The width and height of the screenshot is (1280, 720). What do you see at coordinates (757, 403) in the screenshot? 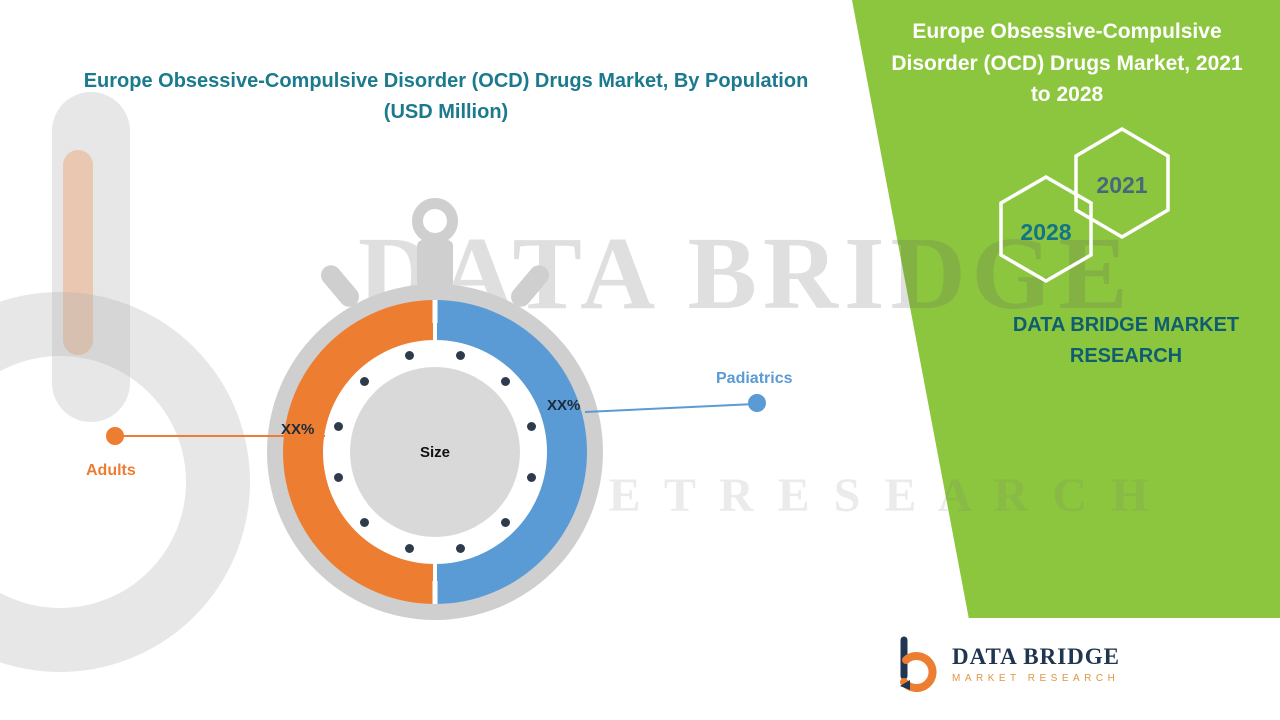
I see `padiatrics-callout-dot` at bounding box center [757, 403].